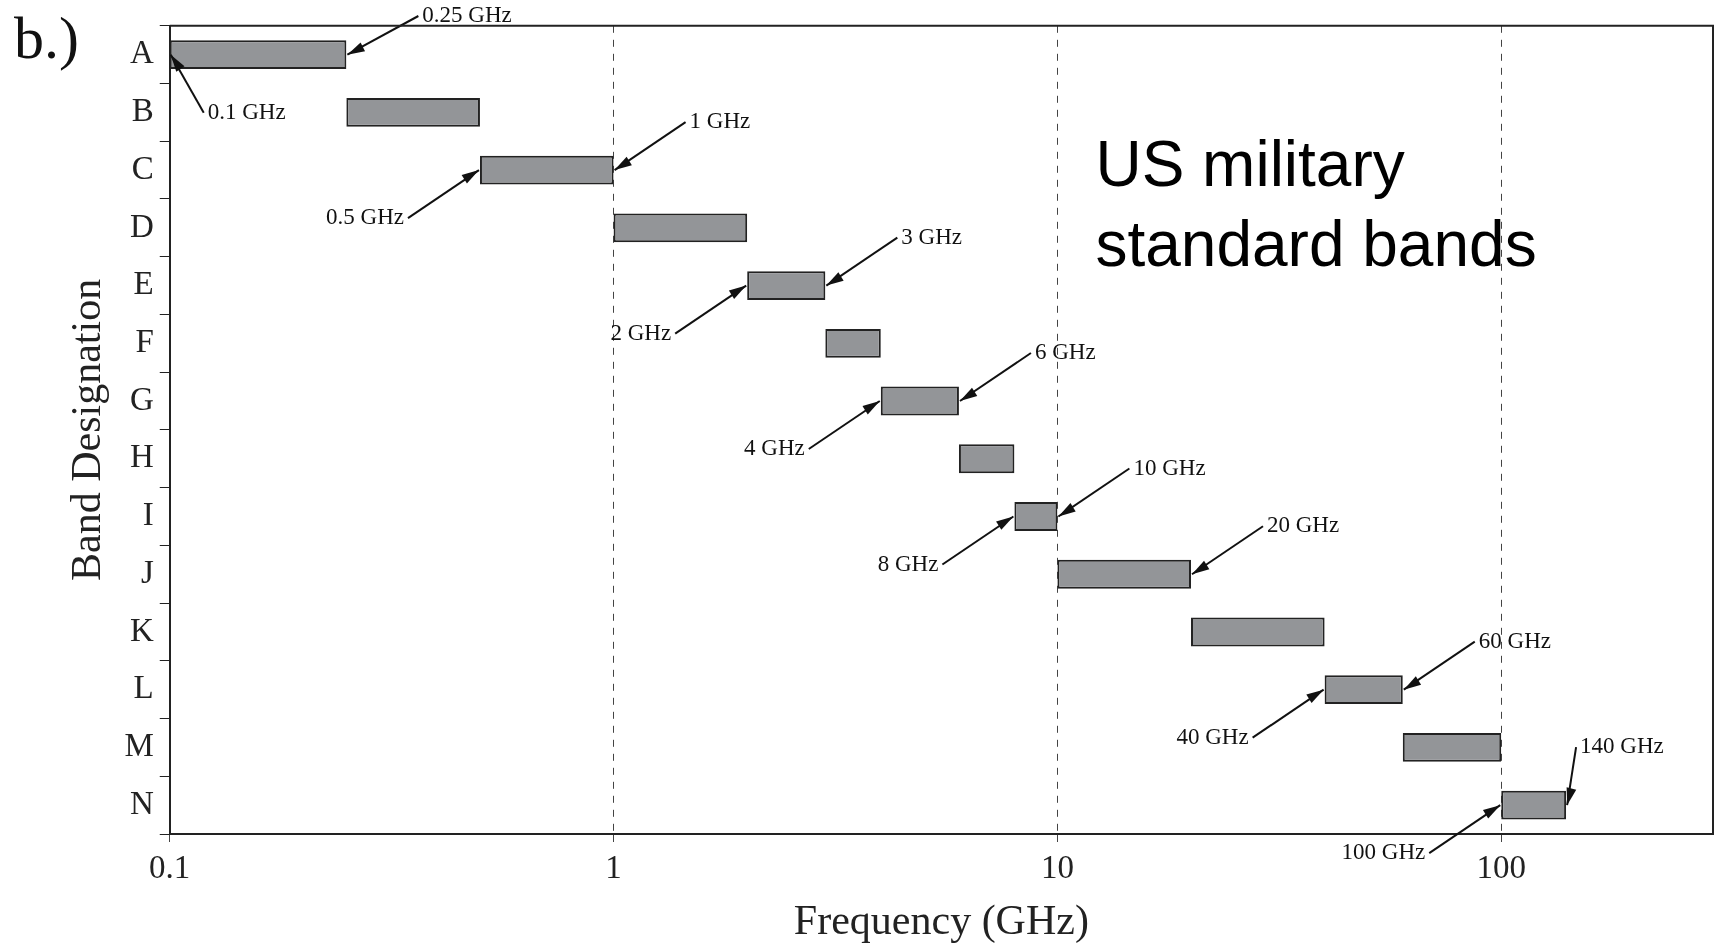 Image resolution: width=1727 pixels, height=952 pixels. What do you see at coordinates (141, 398) in the screenshot?
I see `y-tick-label: G` at bounding box center [141, 398].